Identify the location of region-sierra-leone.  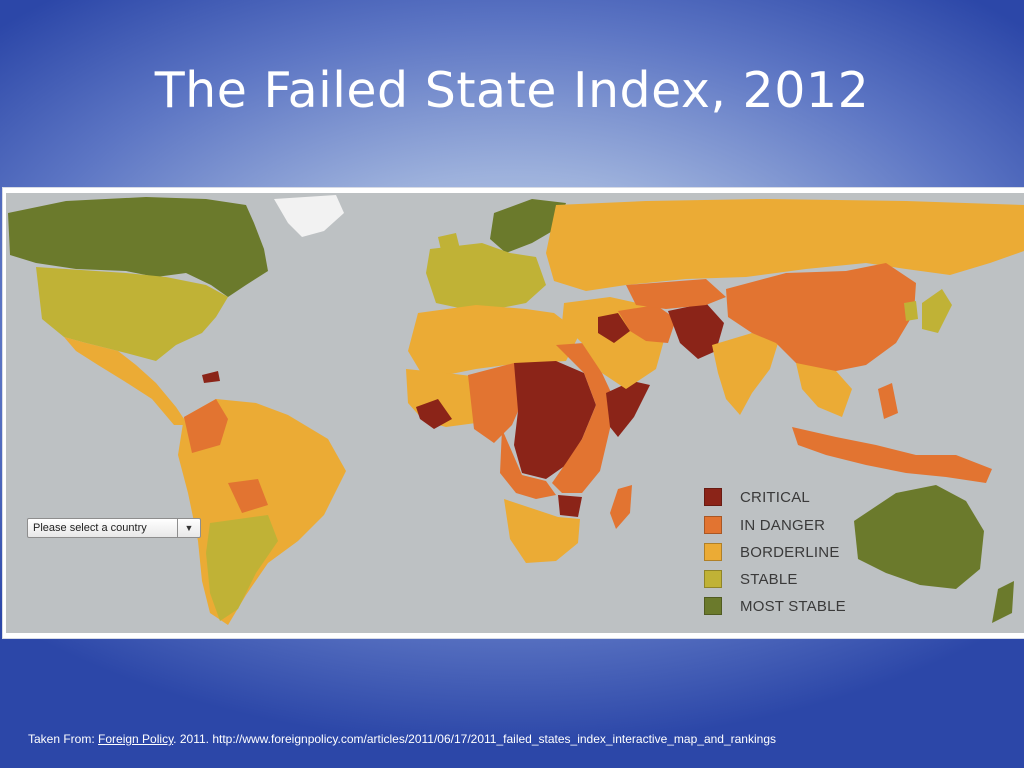
(434, 414).